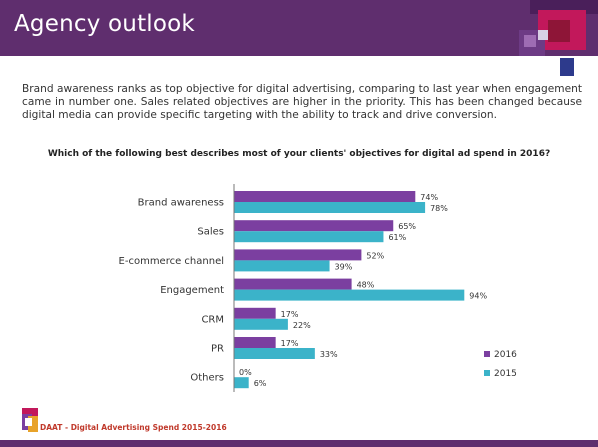 Image resolution: width=598 pixels, height=447 pixels. What do you see at coordinates (329, 354) in the screenshot?
I see `data-label: 33%` at bounding box center [329, 354].